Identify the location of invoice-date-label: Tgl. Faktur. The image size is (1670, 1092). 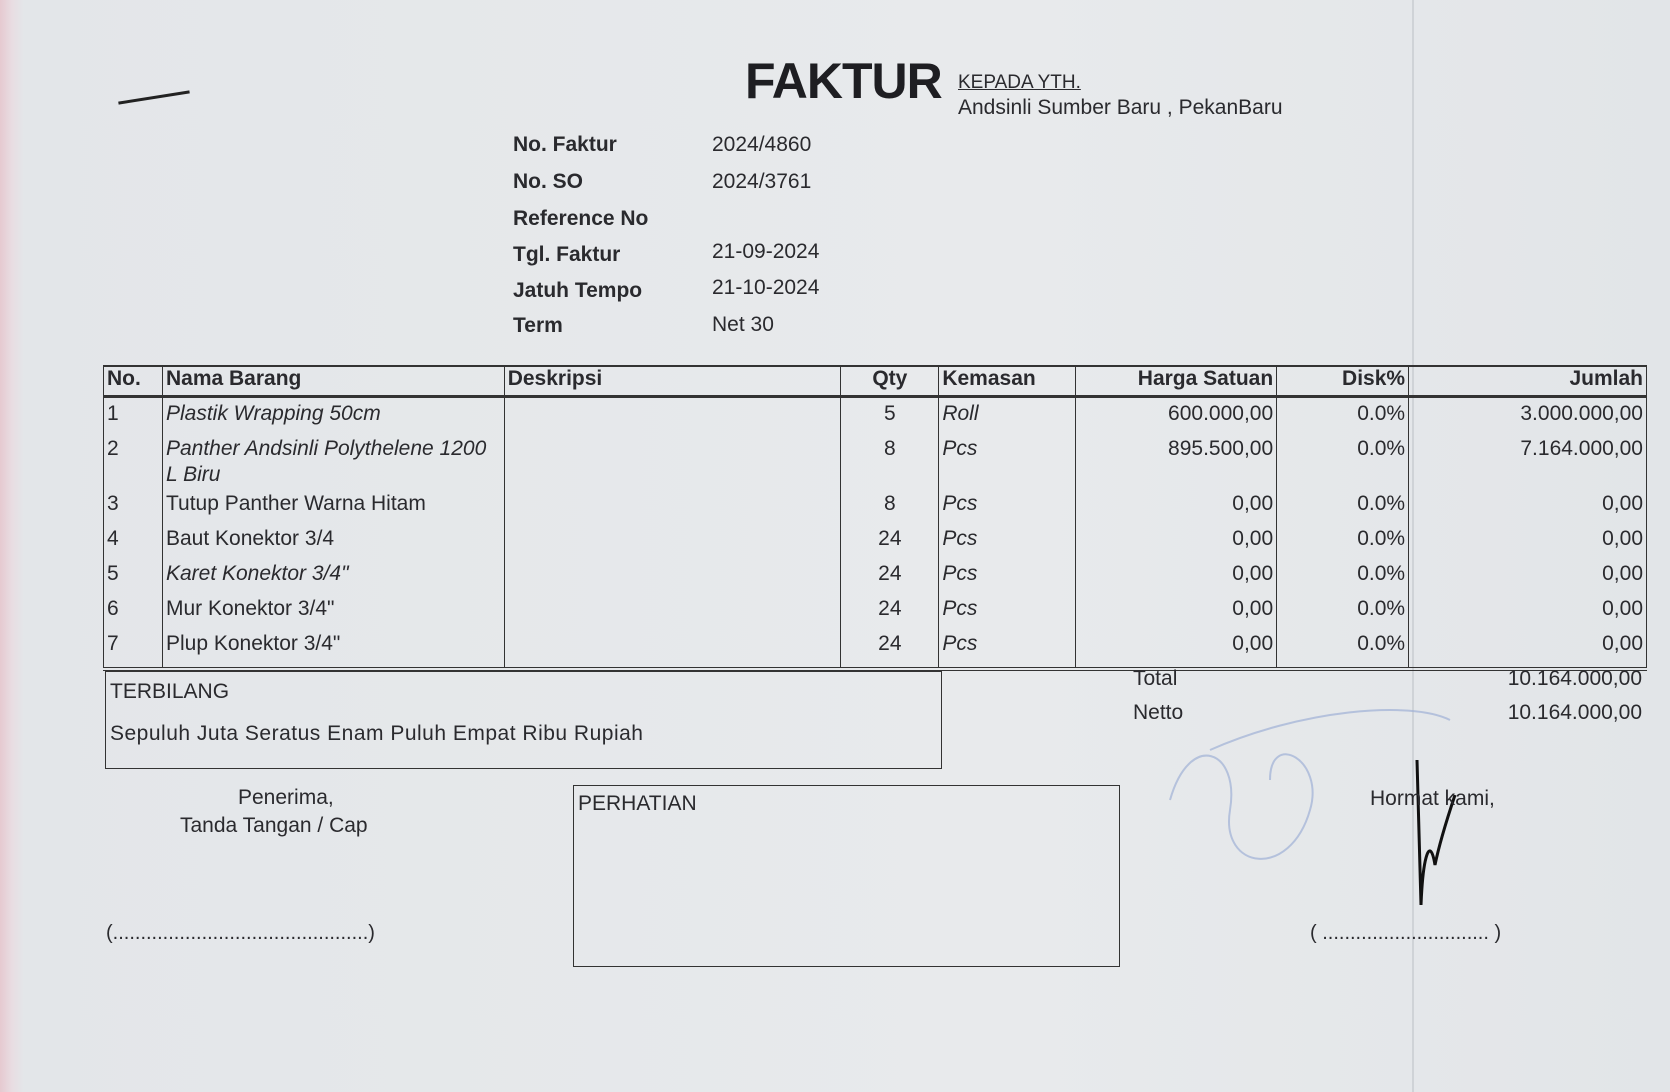
(567, 254).